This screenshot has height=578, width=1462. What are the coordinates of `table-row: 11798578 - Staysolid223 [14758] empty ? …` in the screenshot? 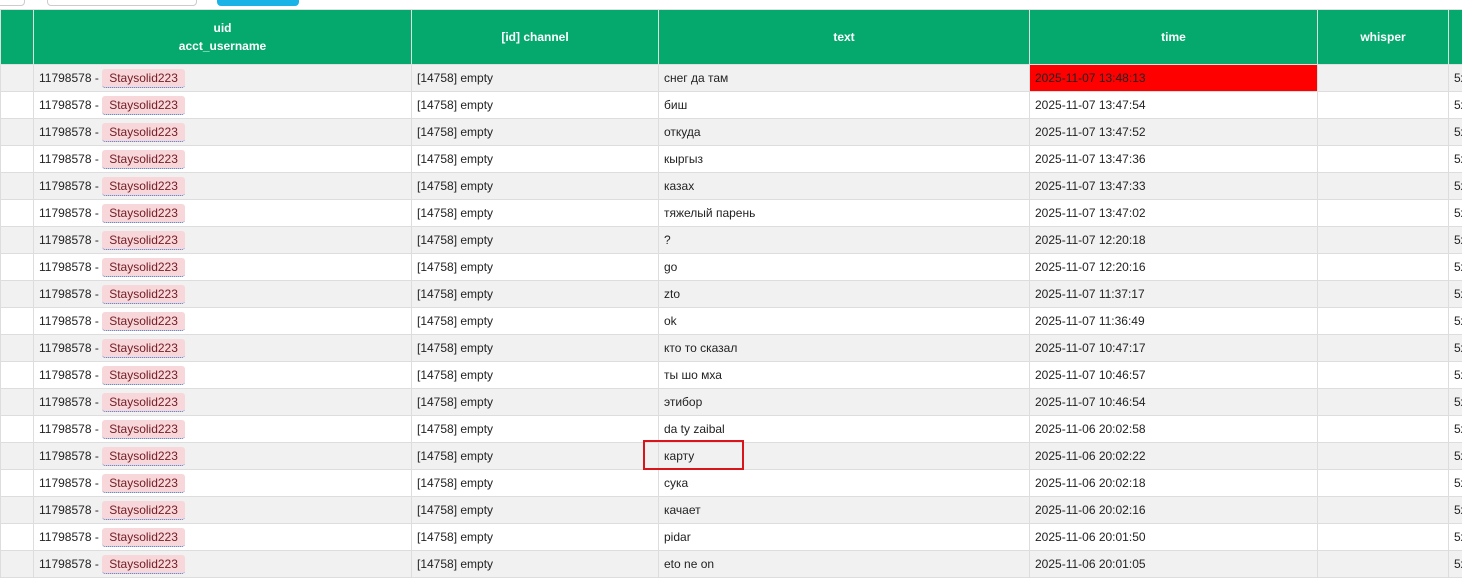 It's located at (731, 240).